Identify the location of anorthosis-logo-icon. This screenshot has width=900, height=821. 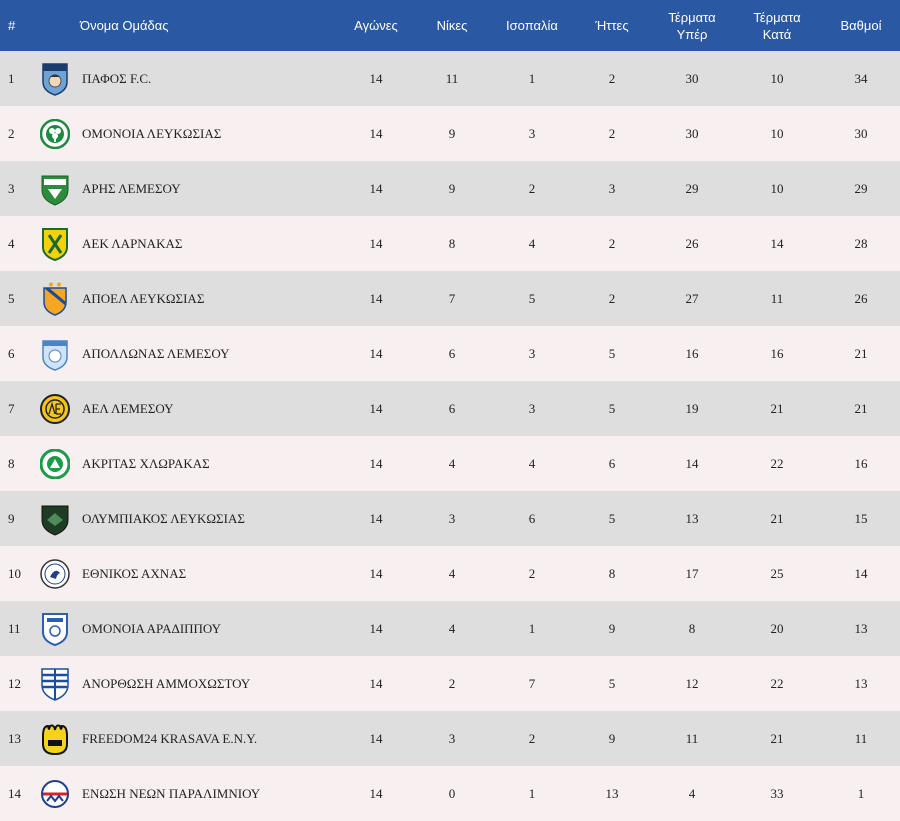
(55, 684).